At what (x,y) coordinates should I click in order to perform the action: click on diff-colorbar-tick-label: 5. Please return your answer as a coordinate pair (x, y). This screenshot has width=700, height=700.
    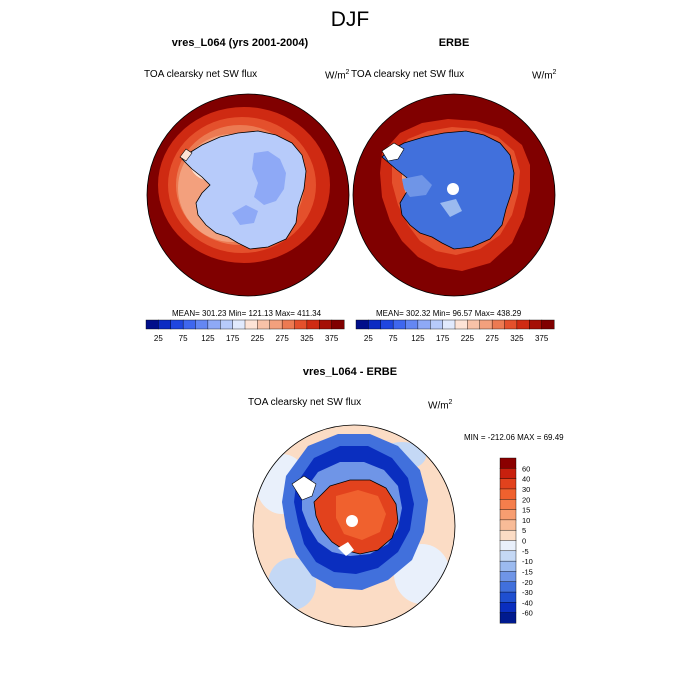
    Looking at the image, I should click on (524, 530).